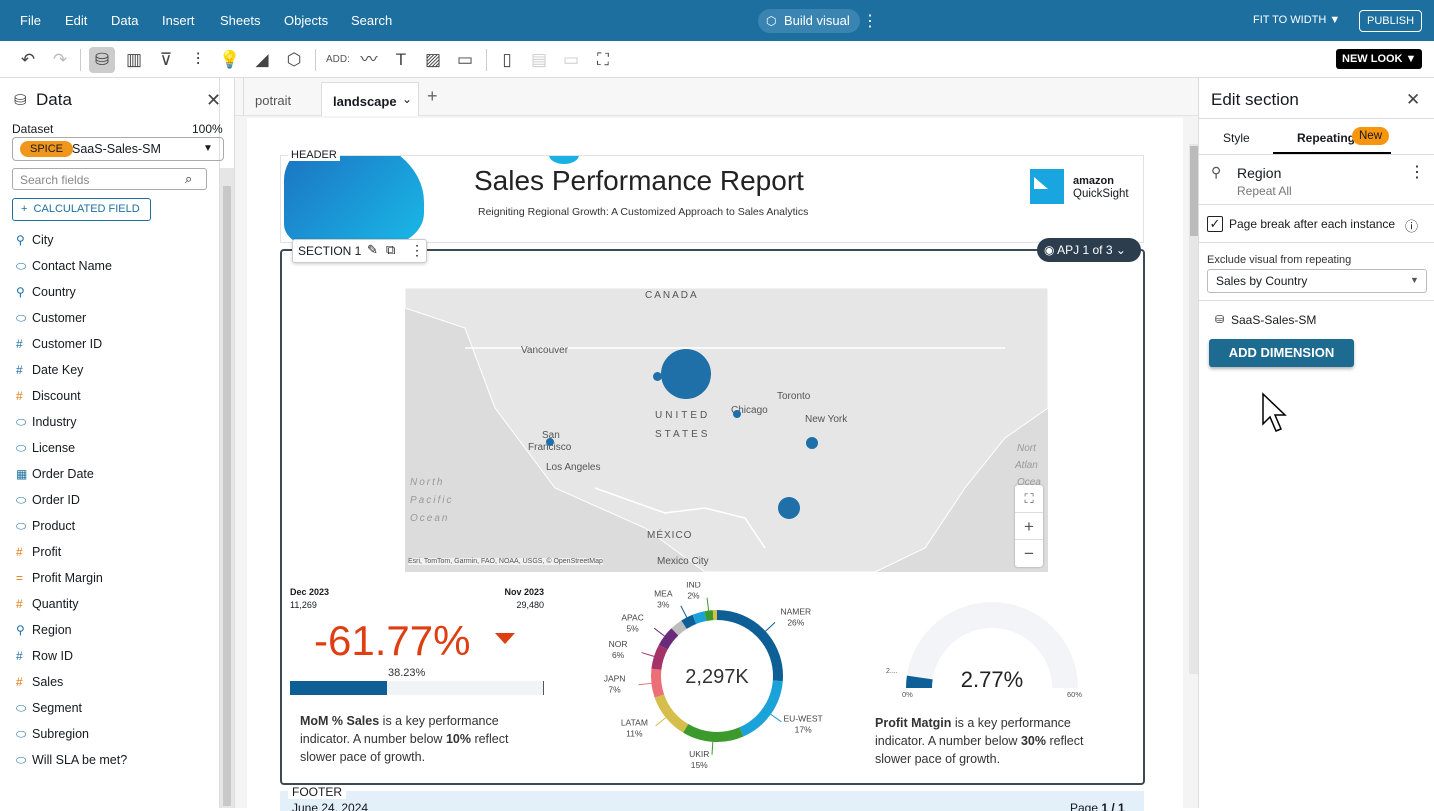 This screenshot has width=1434, height=811. Describe the element at coordinates (178, 20) in the screenshot. I see `menu-insert: Insert` at that location.